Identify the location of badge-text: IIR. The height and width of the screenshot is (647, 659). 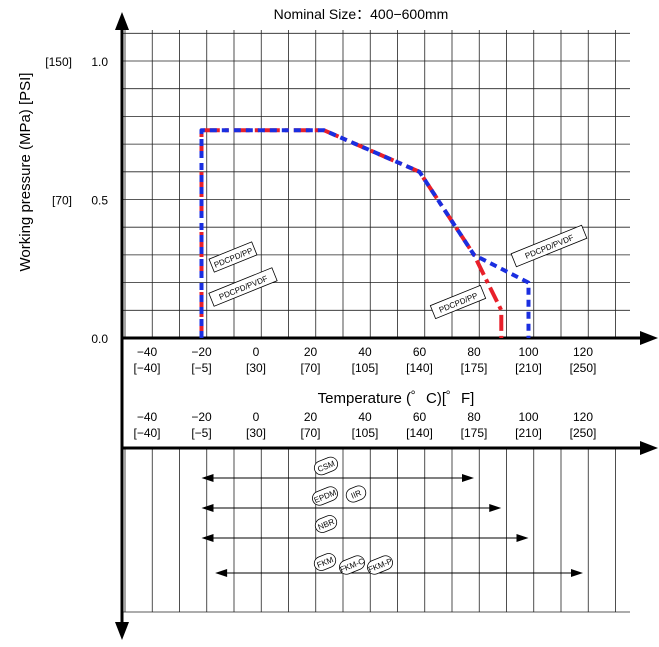
(356, 494).